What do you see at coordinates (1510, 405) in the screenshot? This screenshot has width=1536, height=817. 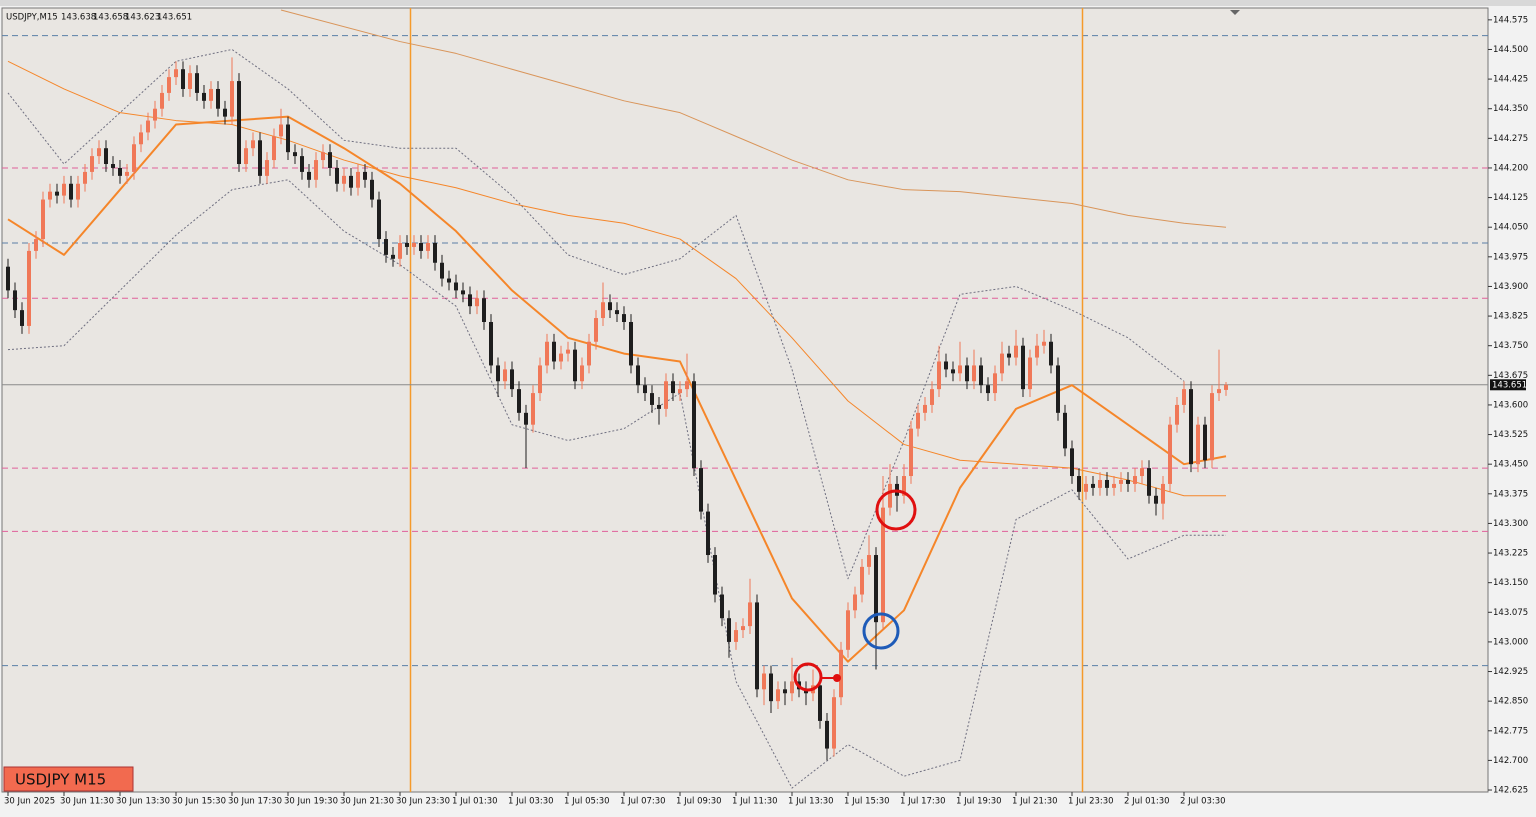 I see `y-tick-label: 143.600` at bounding box center [1510, 405].